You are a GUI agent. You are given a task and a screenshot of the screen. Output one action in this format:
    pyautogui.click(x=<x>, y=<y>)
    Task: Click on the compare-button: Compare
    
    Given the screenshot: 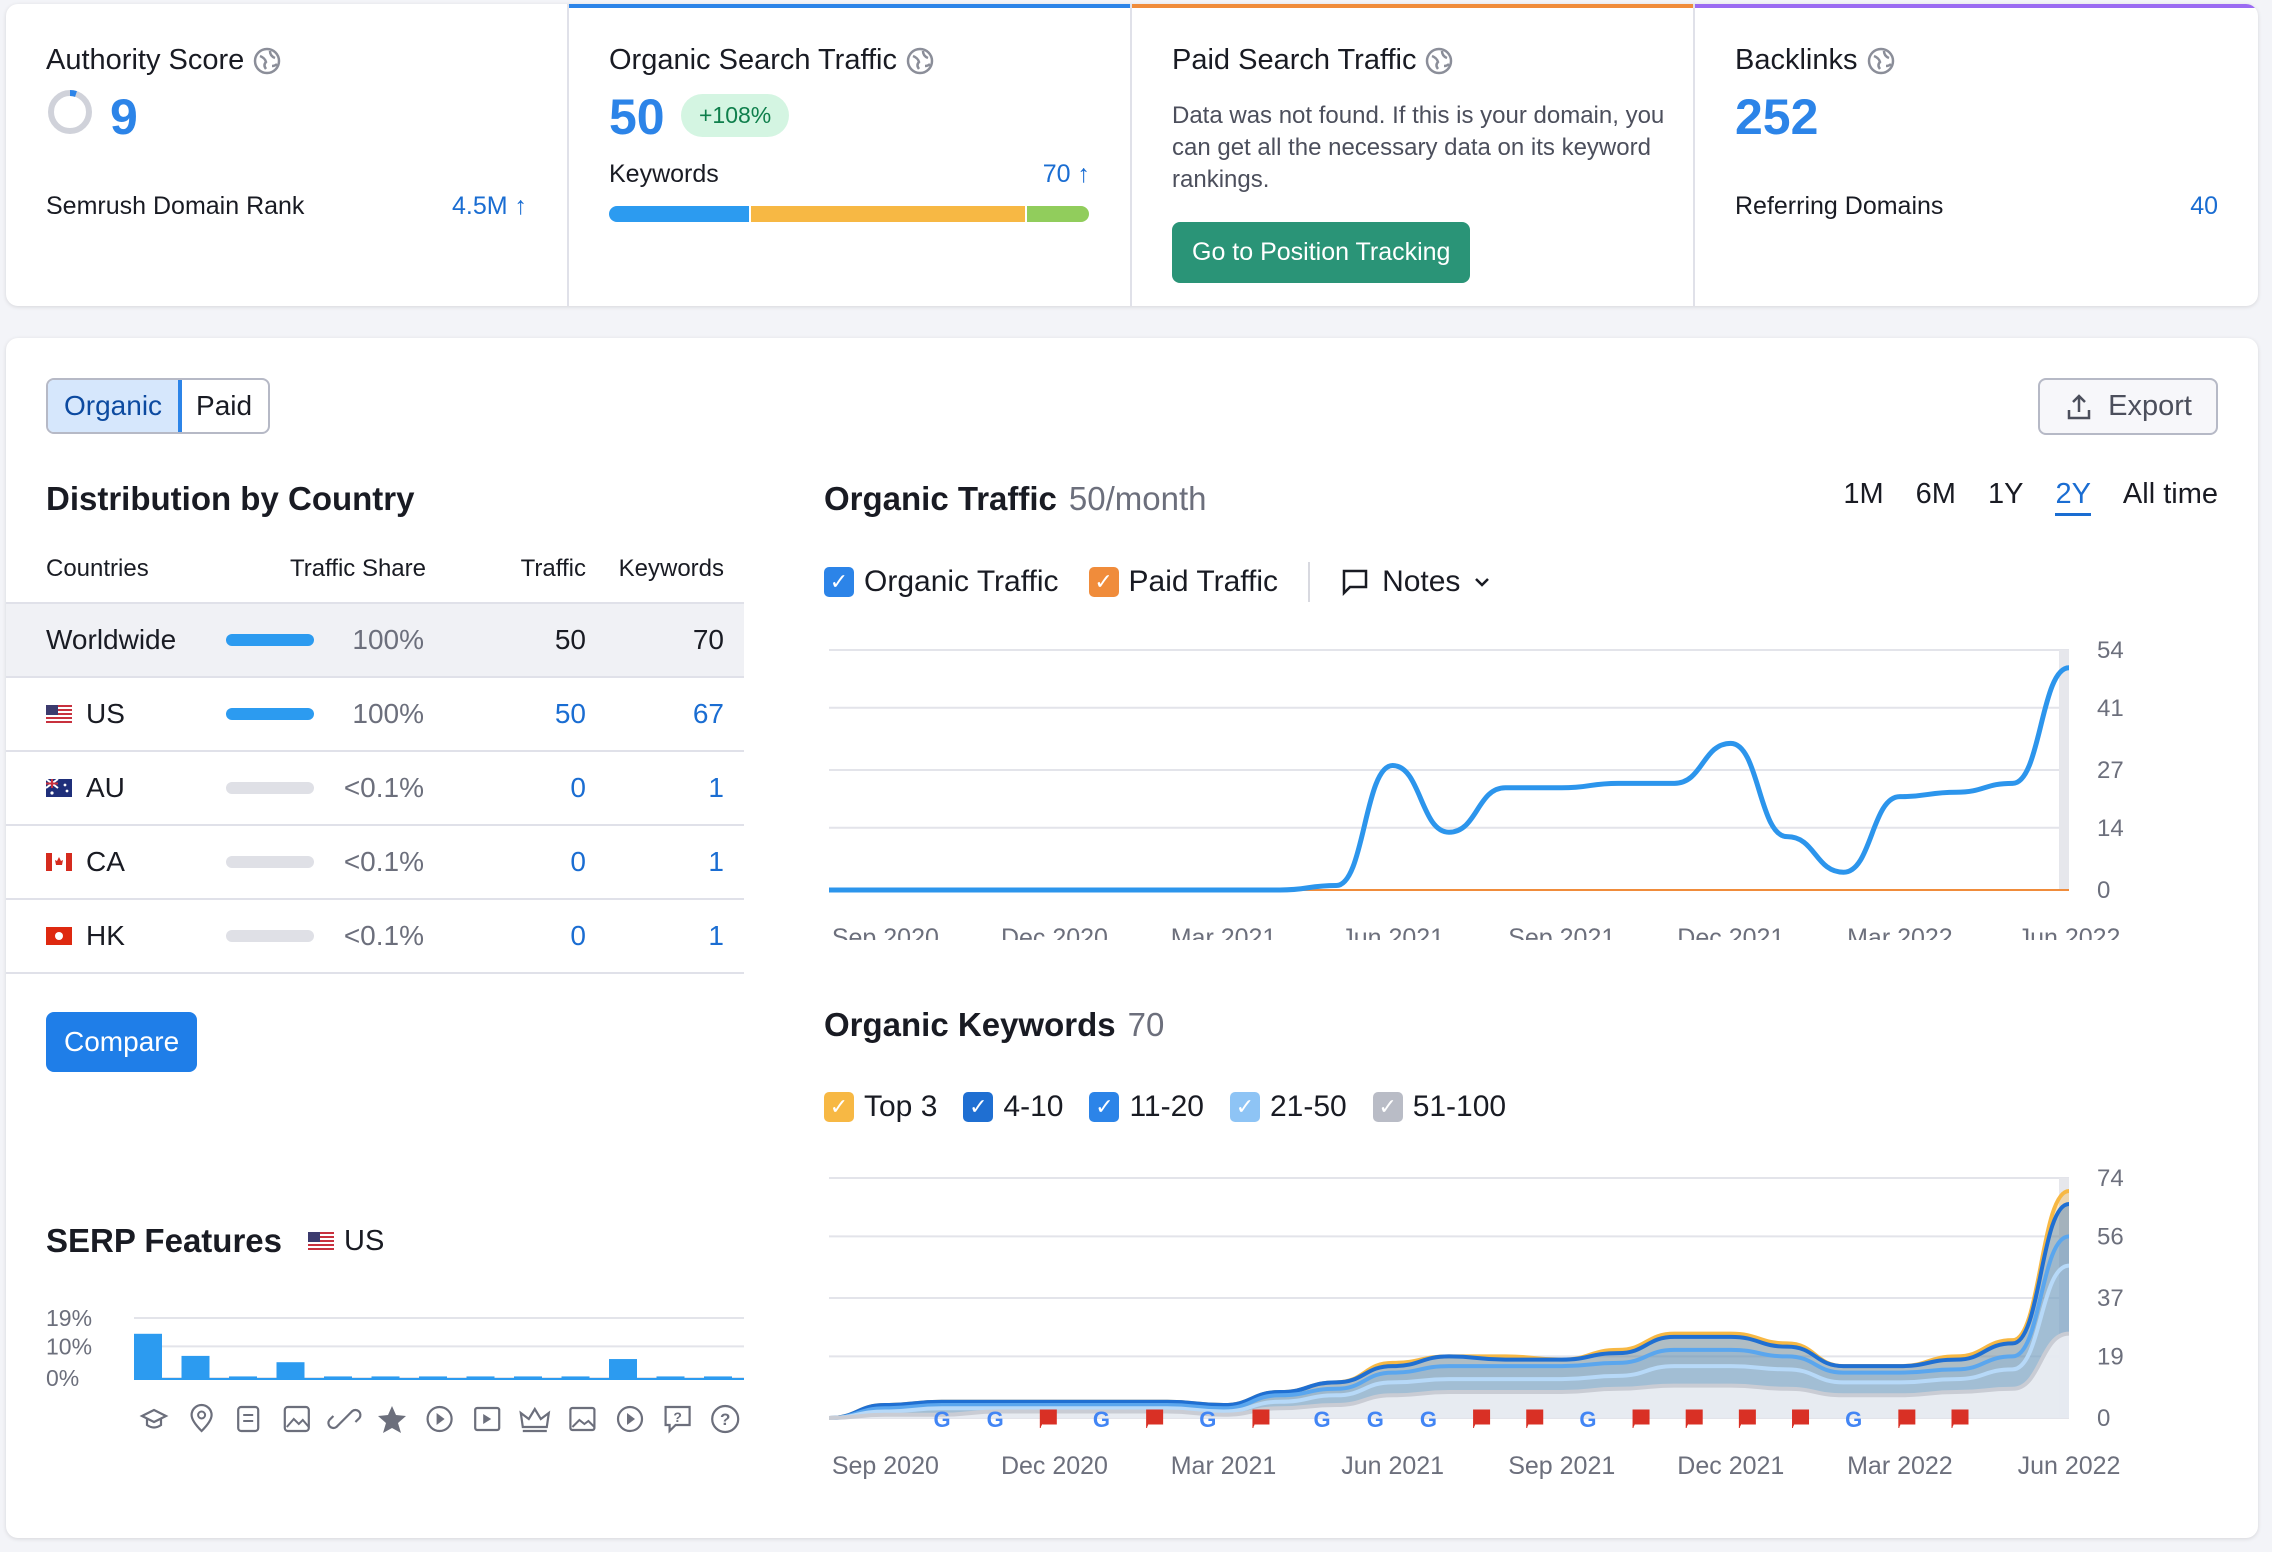 What is the action you would take?
    pyautogui.click(x=122, y=1042)
    